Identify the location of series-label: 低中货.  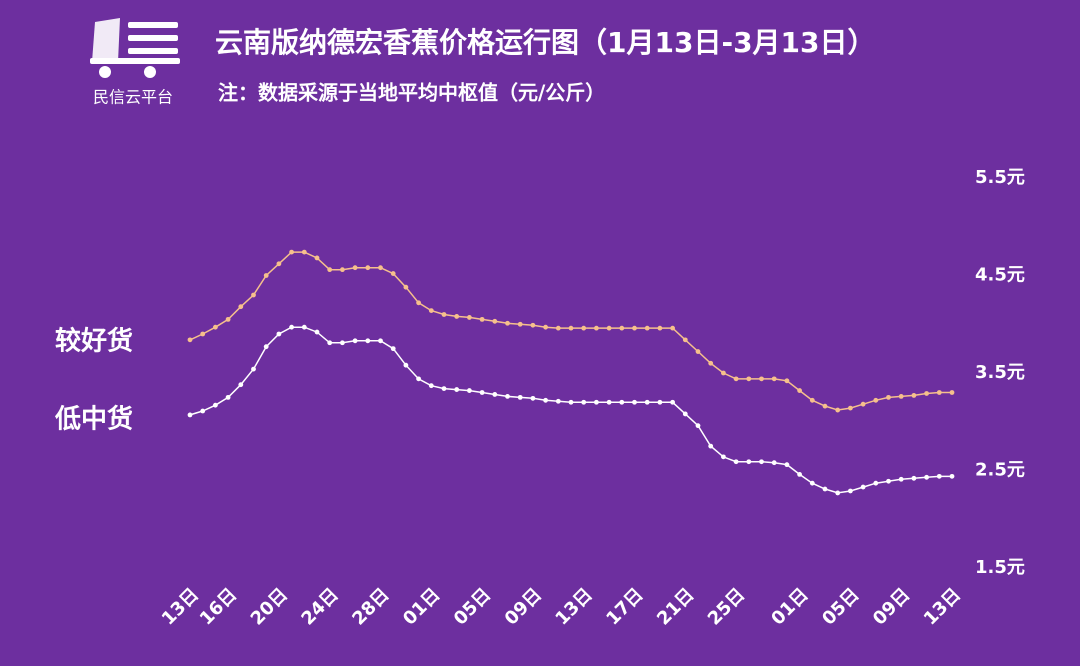
(93, 419).